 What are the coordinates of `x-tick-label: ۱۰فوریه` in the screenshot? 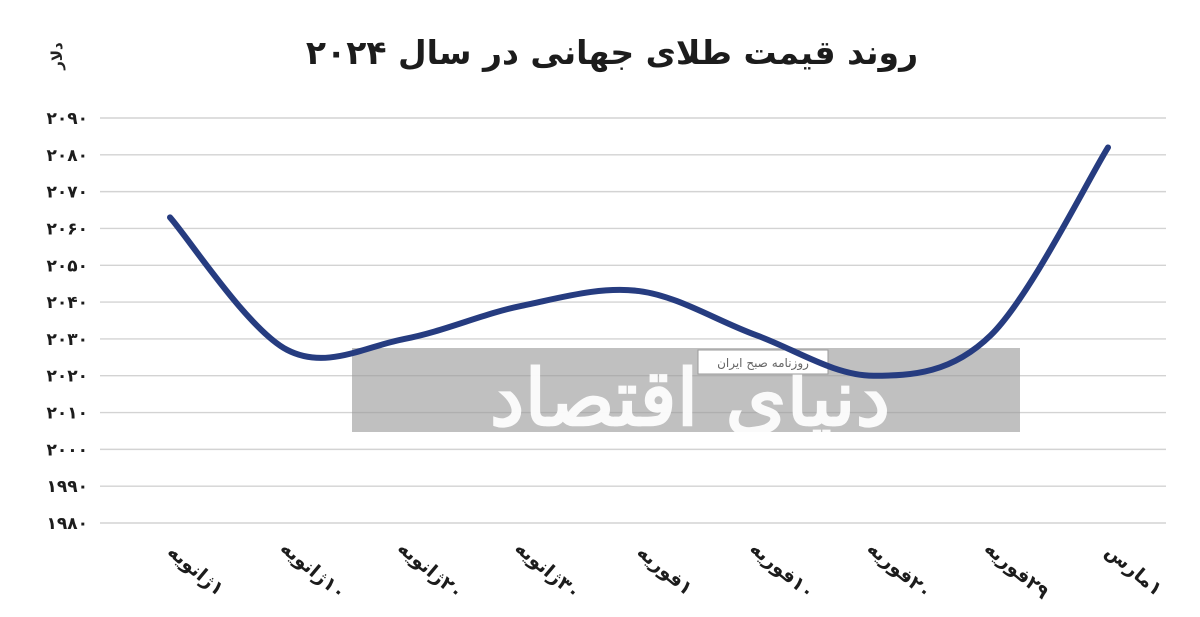 It's located at (781, 570).